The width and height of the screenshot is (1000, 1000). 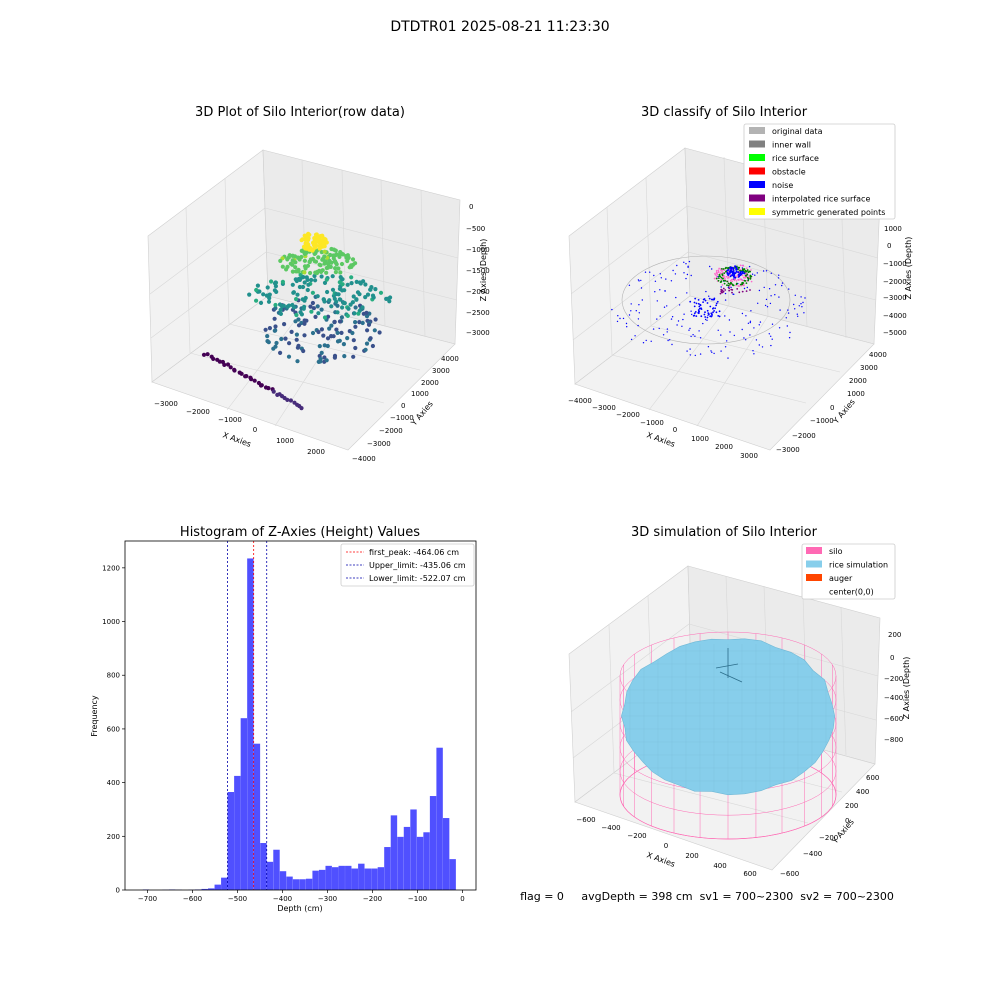 I want to click on legend-label: center(0,0), so click(x=851, y=592).